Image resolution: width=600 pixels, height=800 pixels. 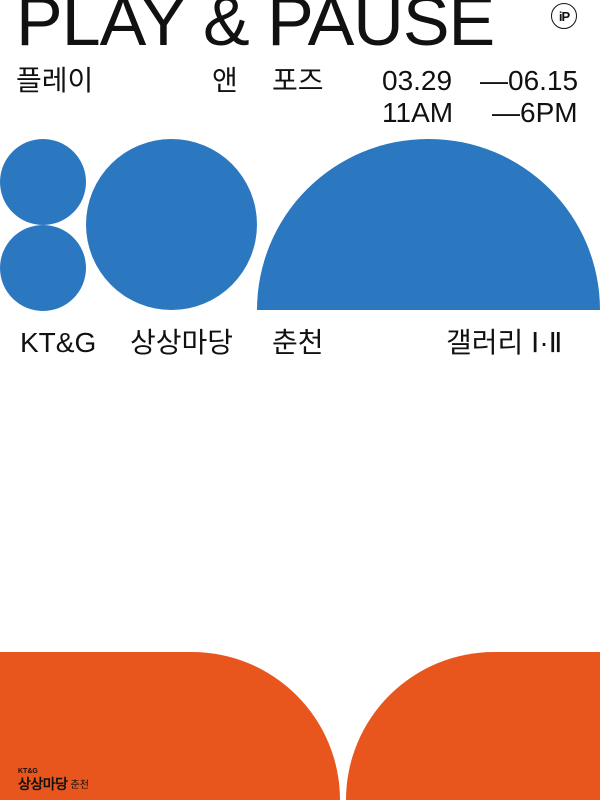 I want to click on venue-name: 상상마당, so click(x=182, y=342).